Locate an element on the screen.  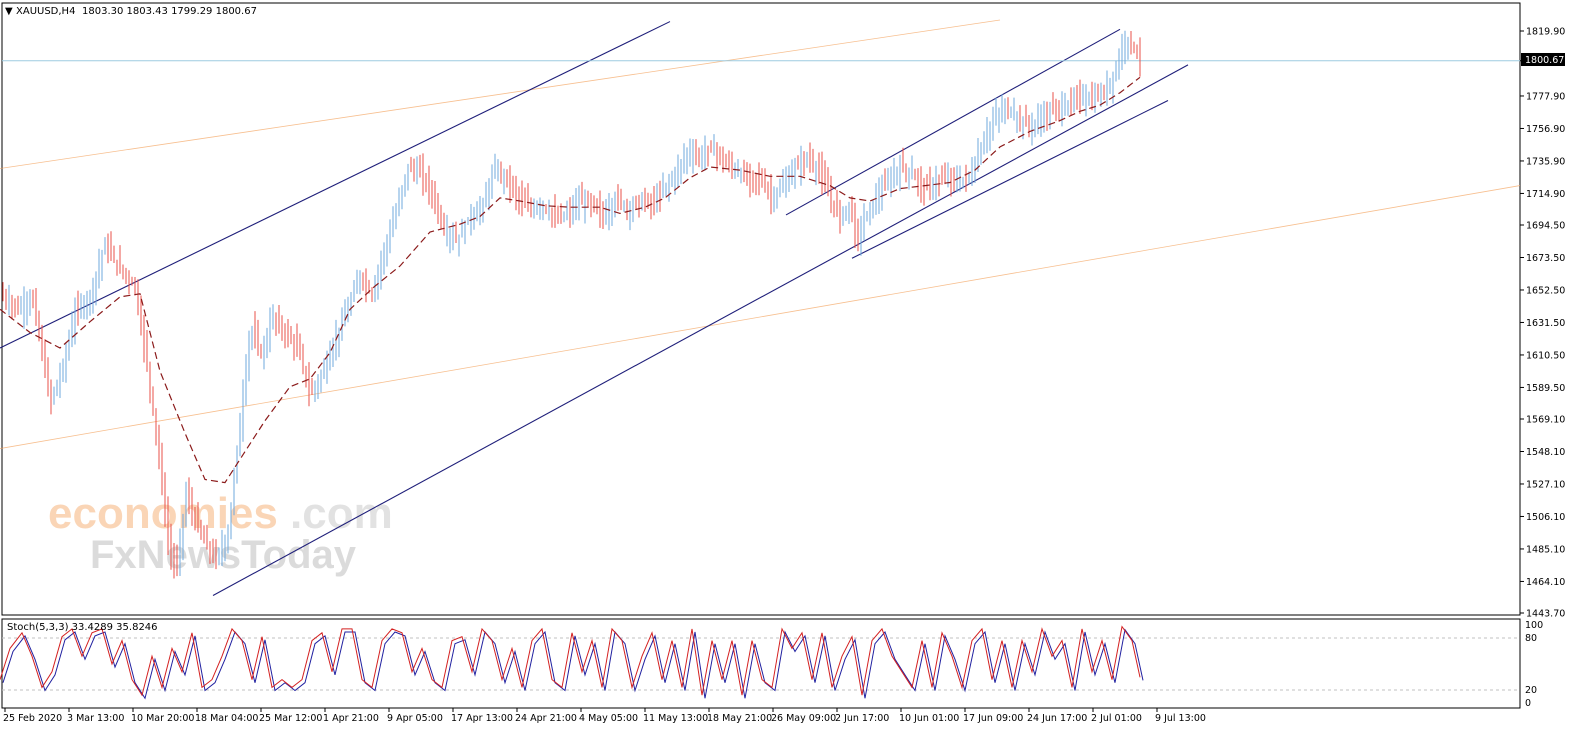
stoch-level-label-0: 0 is located at coordinates (1528, 703).